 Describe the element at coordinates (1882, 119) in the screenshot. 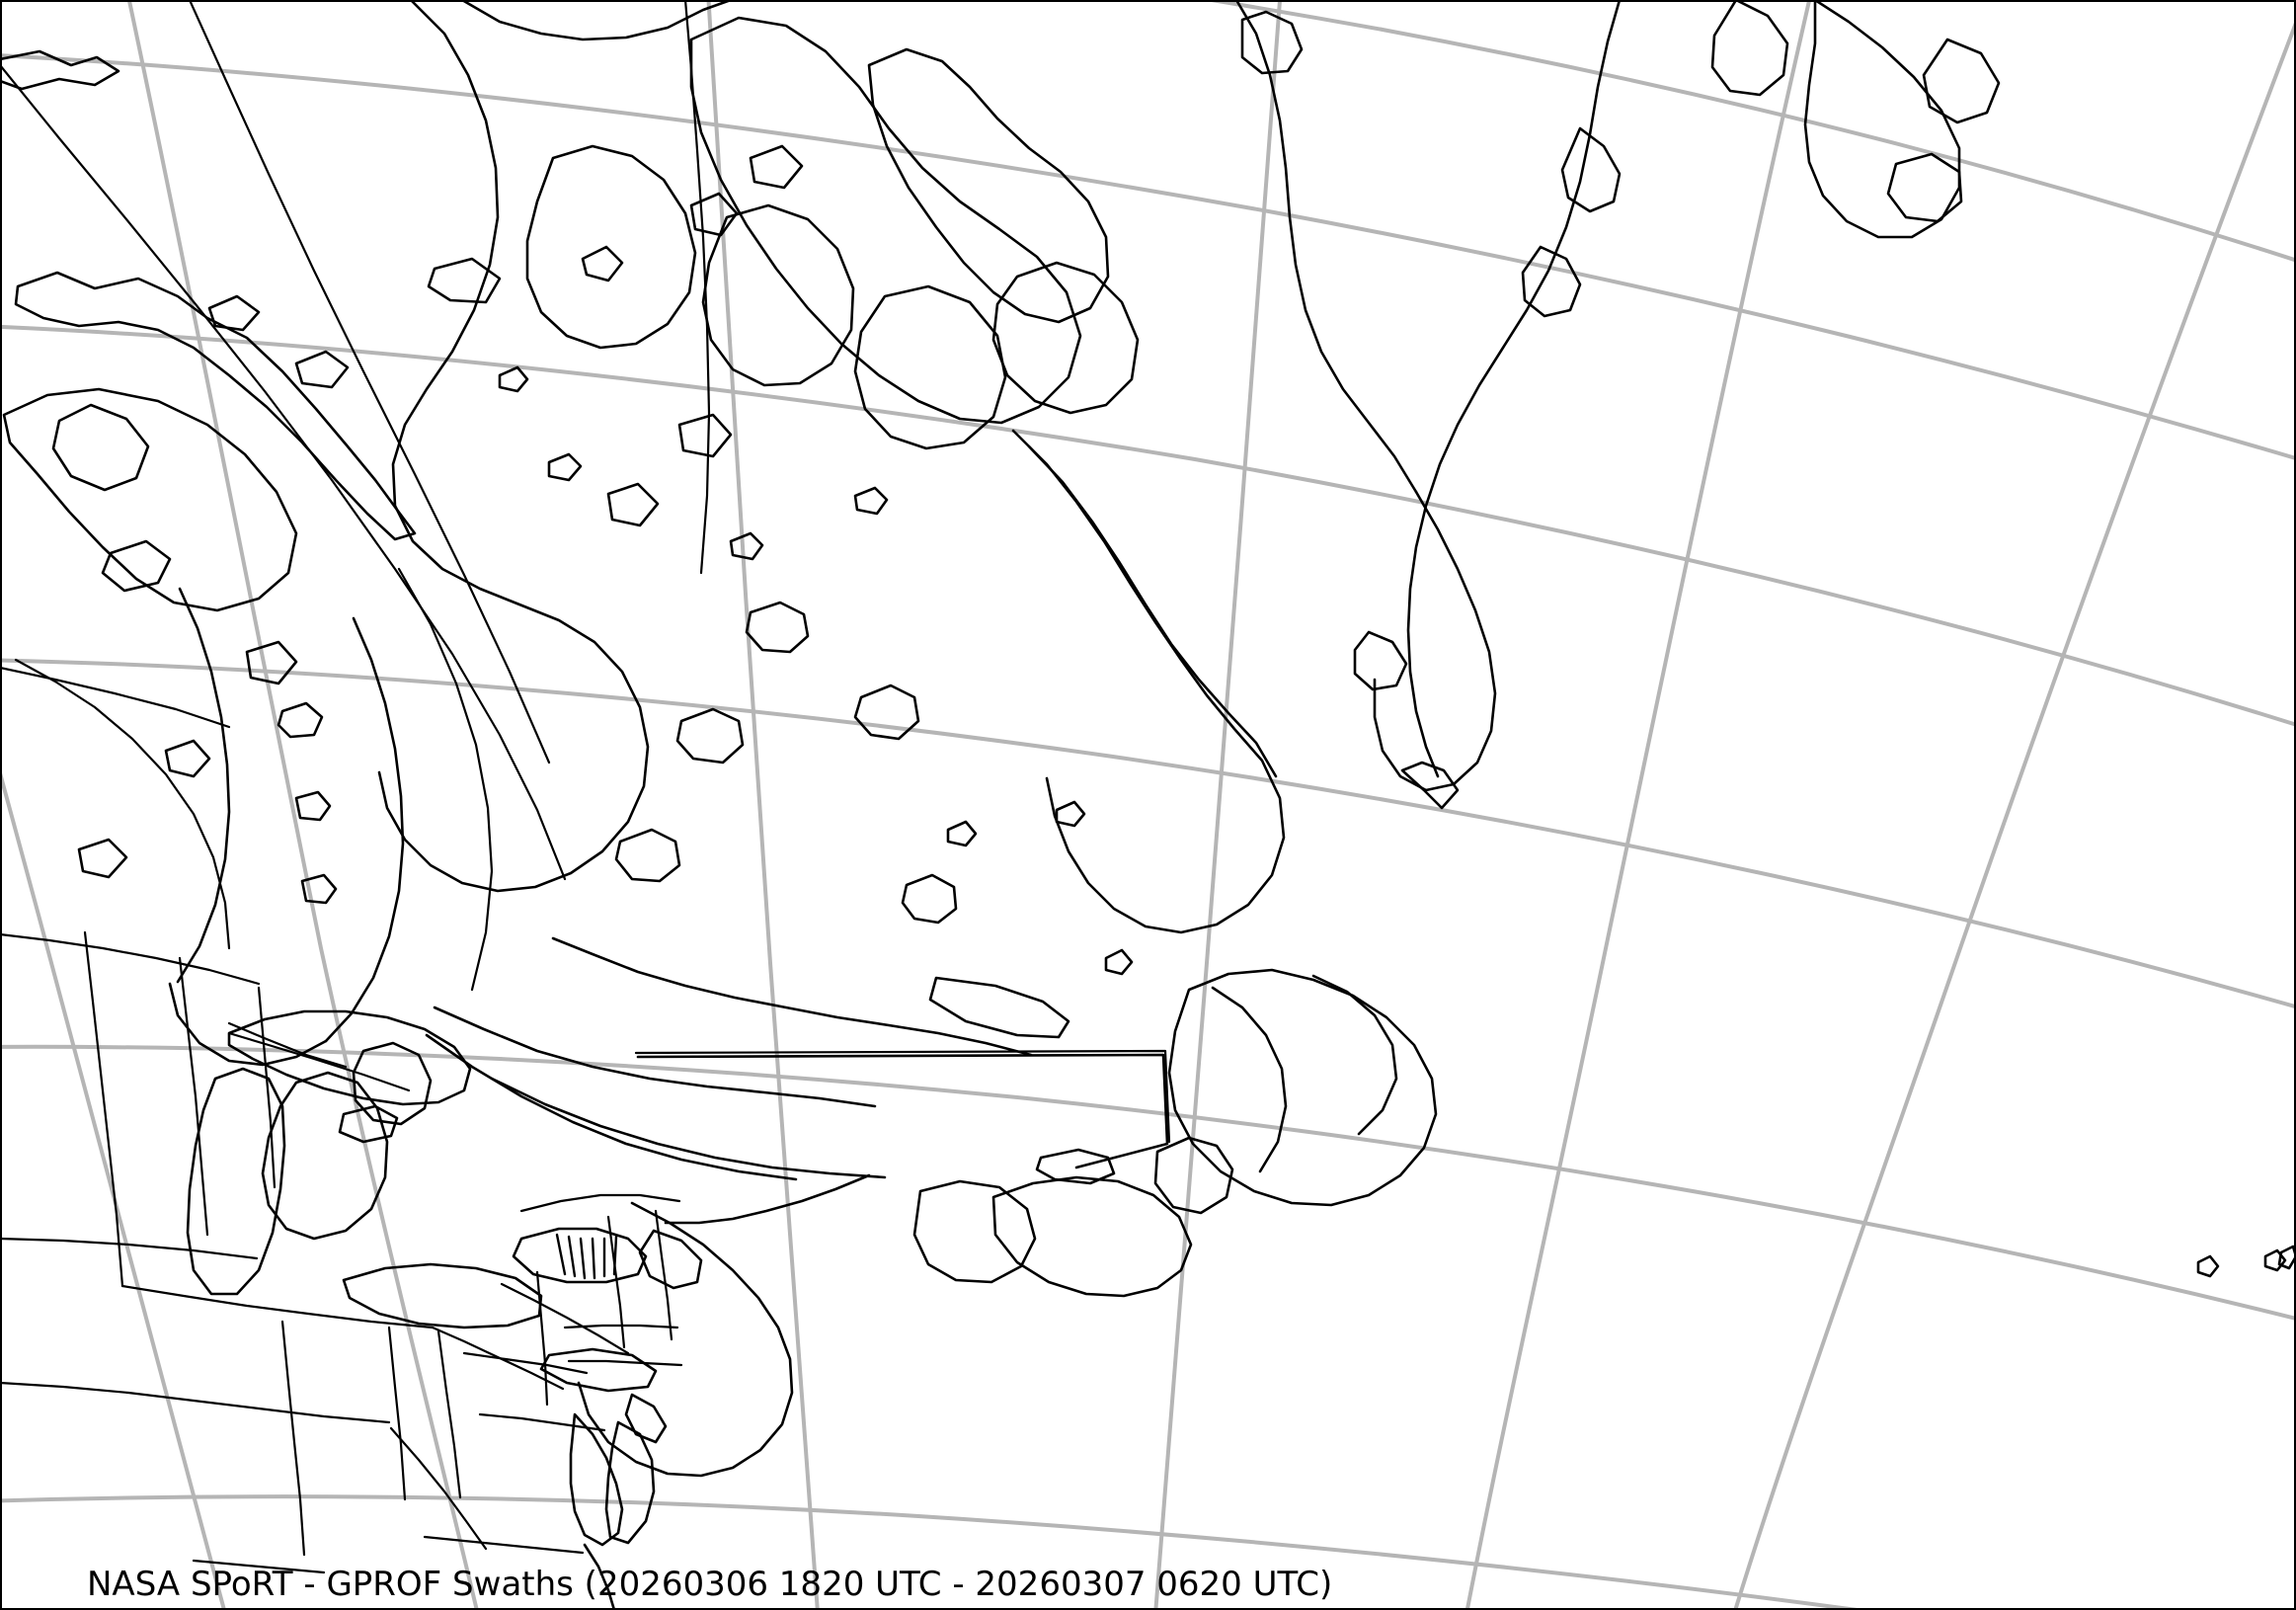

I see `coast-ellesmere` at that location.